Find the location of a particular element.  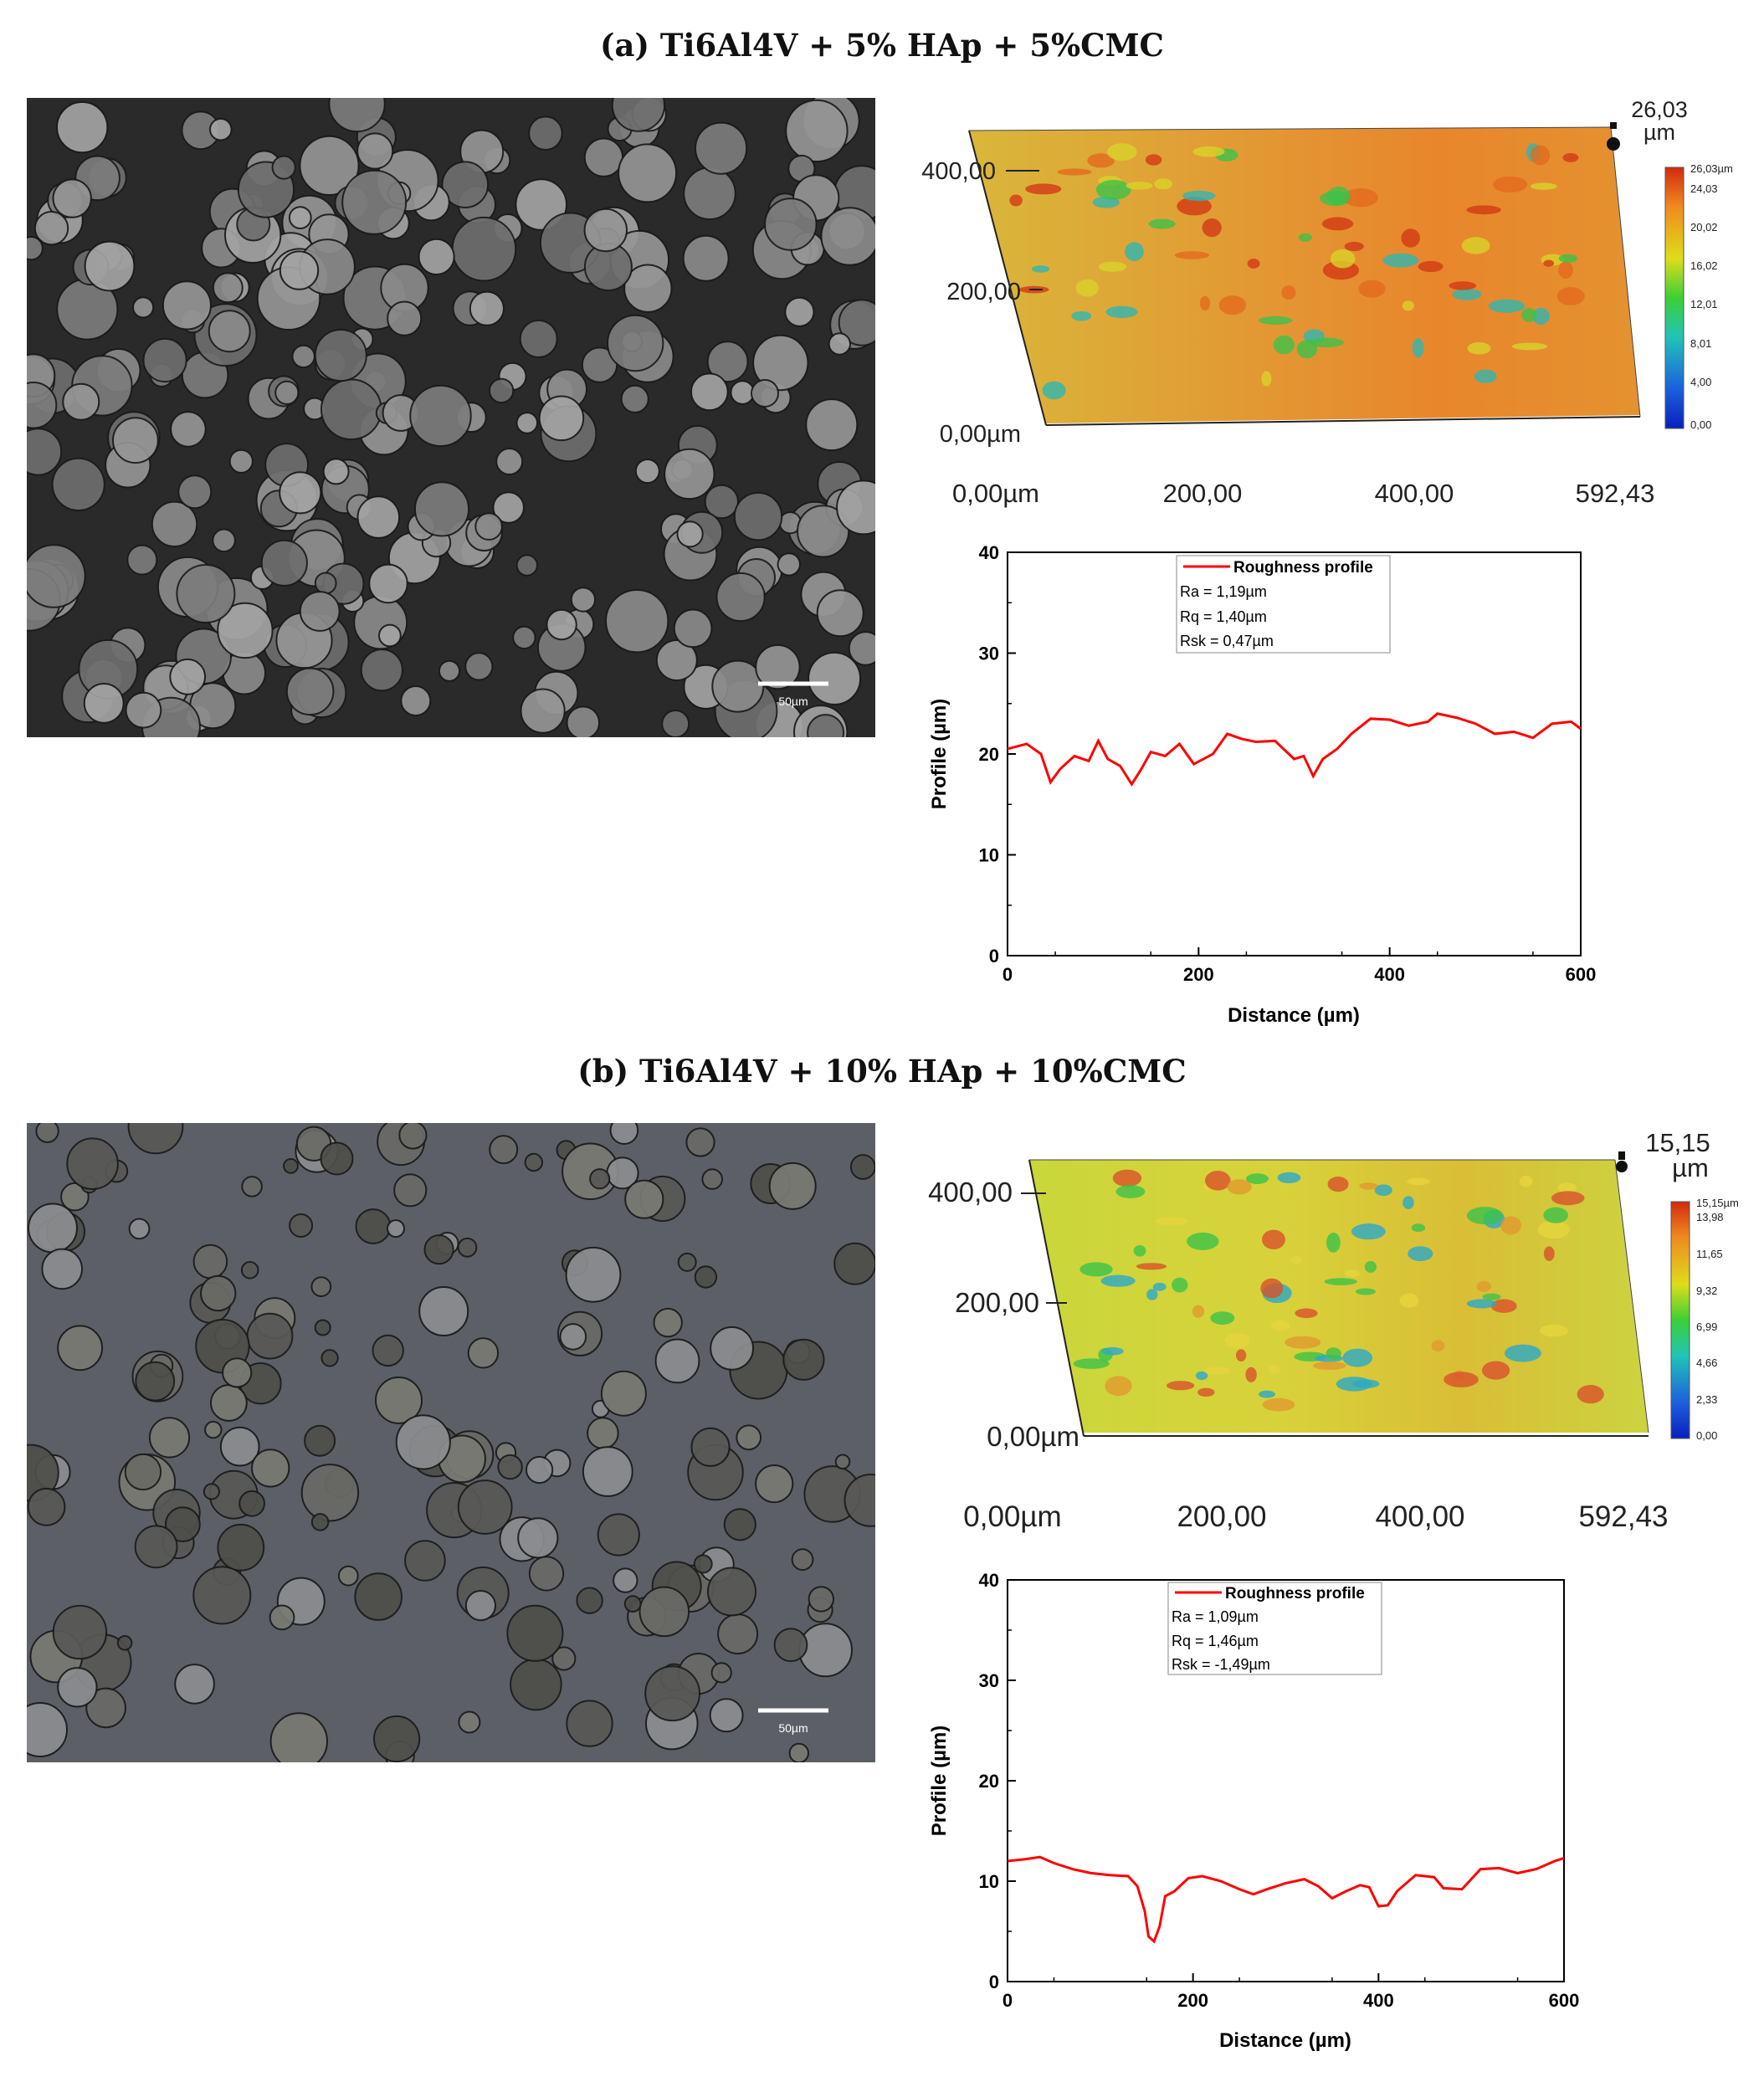

y-tick-400: 400,00 is located at coordinates (971, 1192).